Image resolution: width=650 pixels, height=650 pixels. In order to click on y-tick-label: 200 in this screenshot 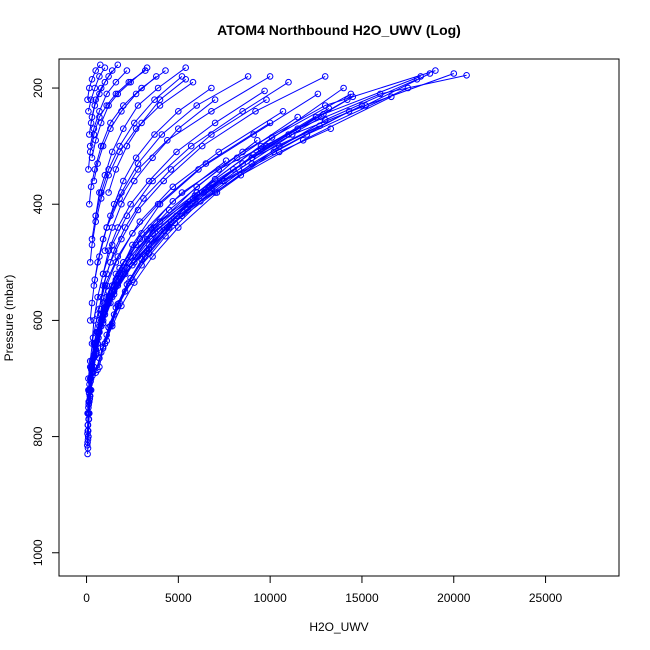, I will do `click(38, 88)`.